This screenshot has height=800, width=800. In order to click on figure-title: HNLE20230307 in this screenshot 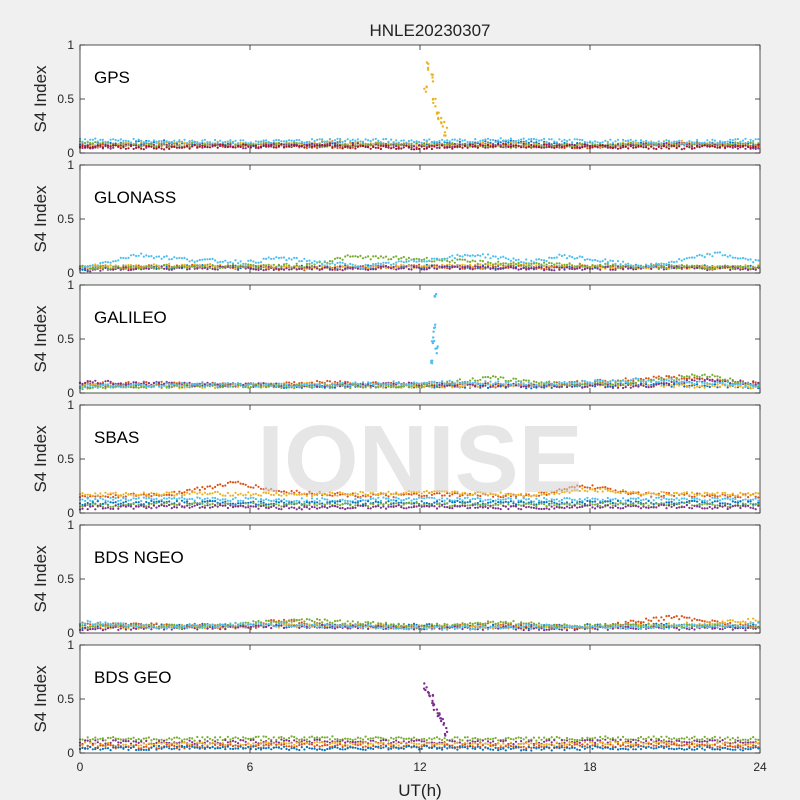, I will do `click(430, 30)`.